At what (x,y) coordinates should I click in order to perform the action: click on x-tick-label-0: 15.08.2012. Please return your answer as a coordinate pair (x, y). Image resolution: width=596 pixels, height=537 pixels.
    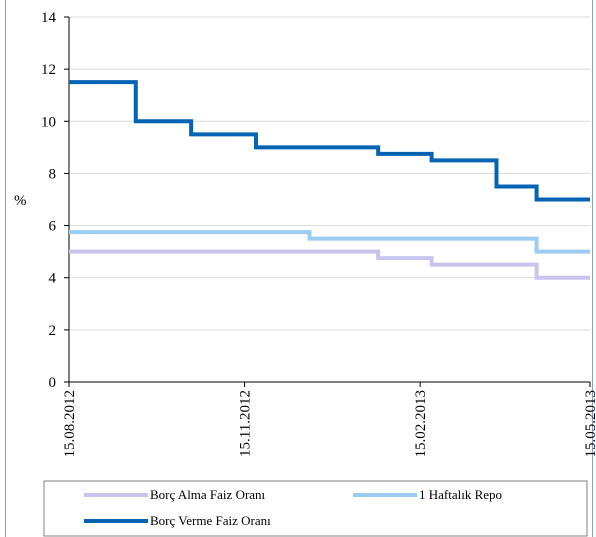
    Looking at the image, I should click on (70, 424).